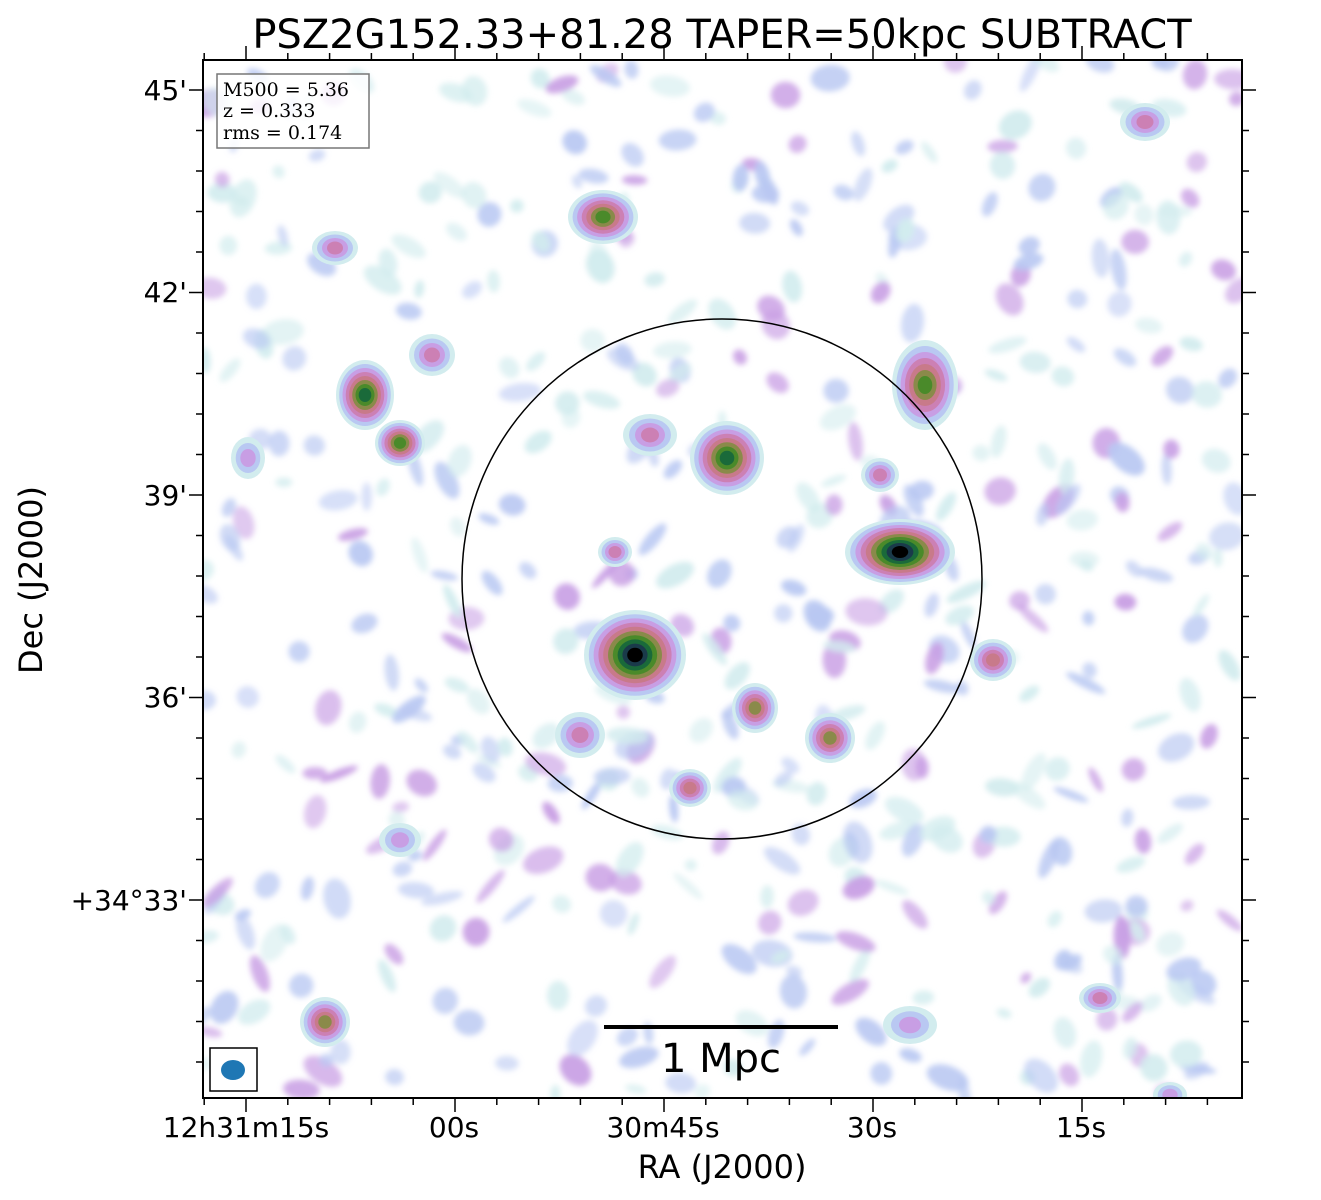 Image resolution: width=1321 pixels, height=1200 pixels. Describe the element at coordinates (233, 1070) in the screenshot. I see `beam-ellipse` at that location.